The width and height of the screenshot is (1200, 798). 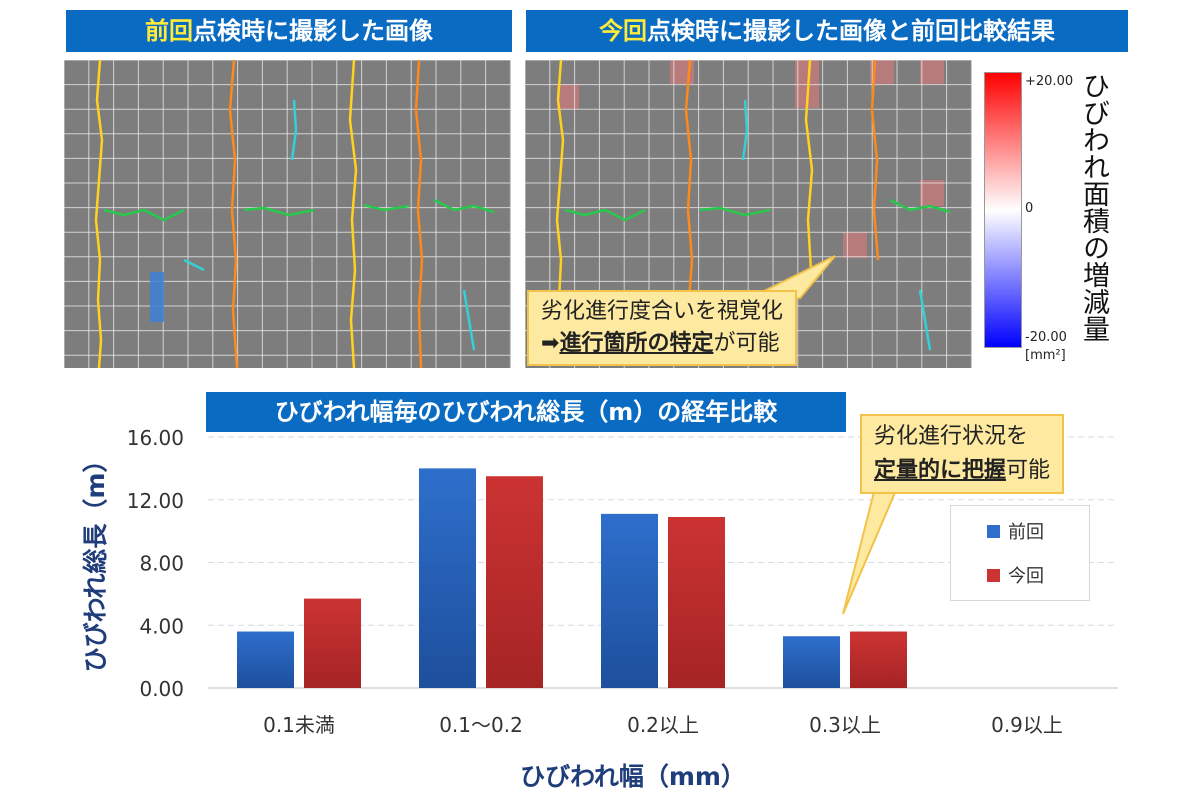 What do you see at coordinates (746, 343) in the screenshot?
I see `callout1-rest: が可能` at bounding box center [746, 343].